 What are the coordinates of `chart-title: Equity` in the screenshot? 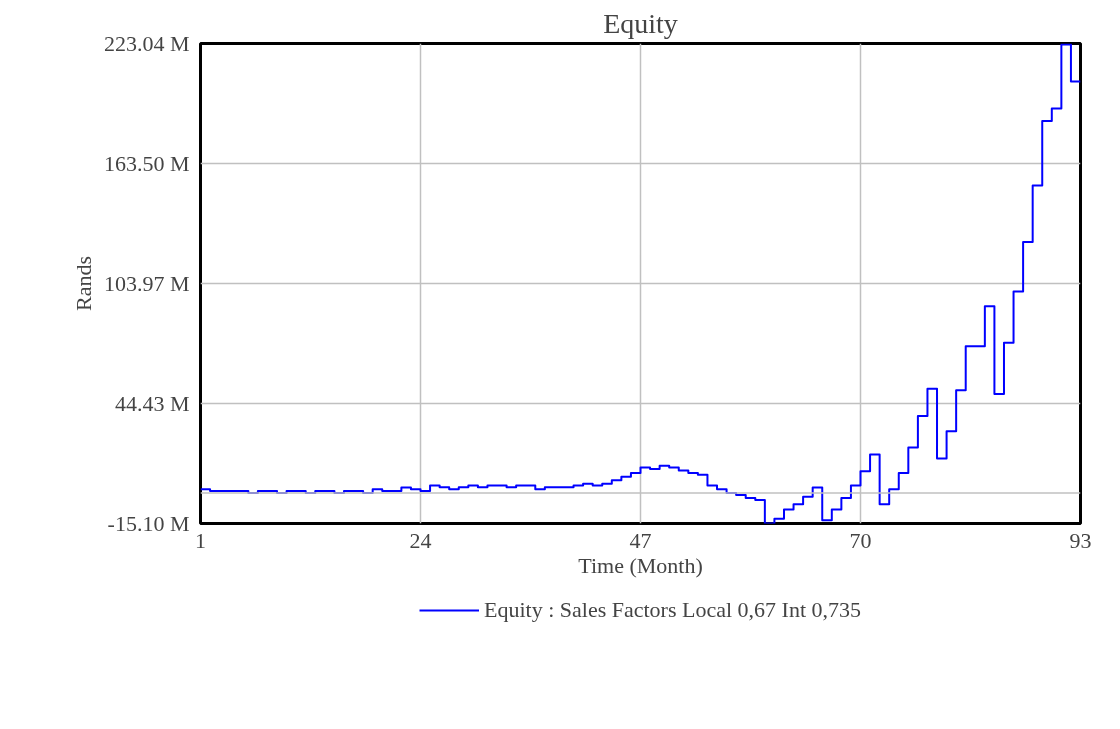 It's located at (640, 23).